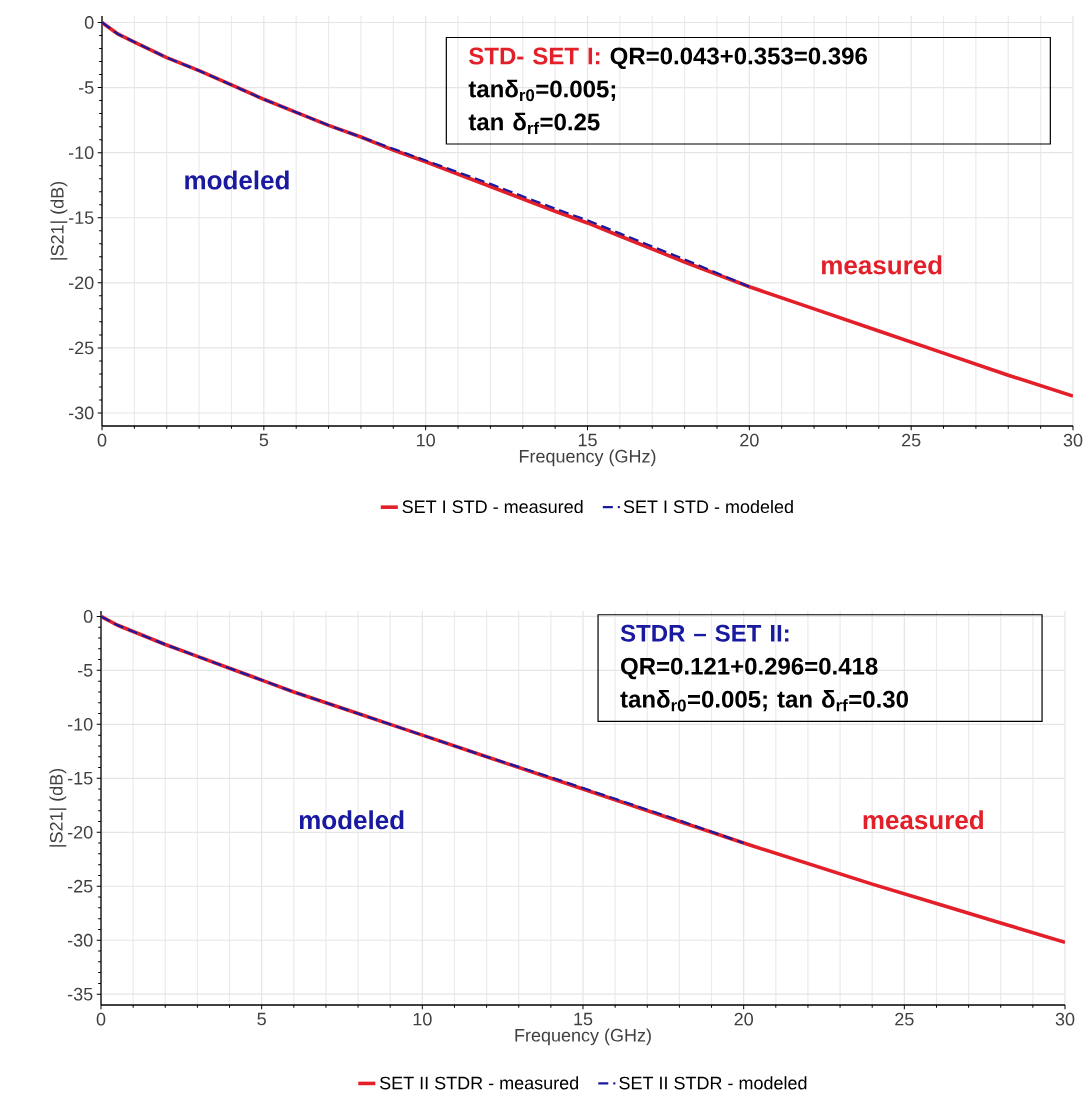  What do you see at coordinates (704, 633) in the screenshot?
I see `annotation: STDR – SET II:` at bounding box center [704, 633].